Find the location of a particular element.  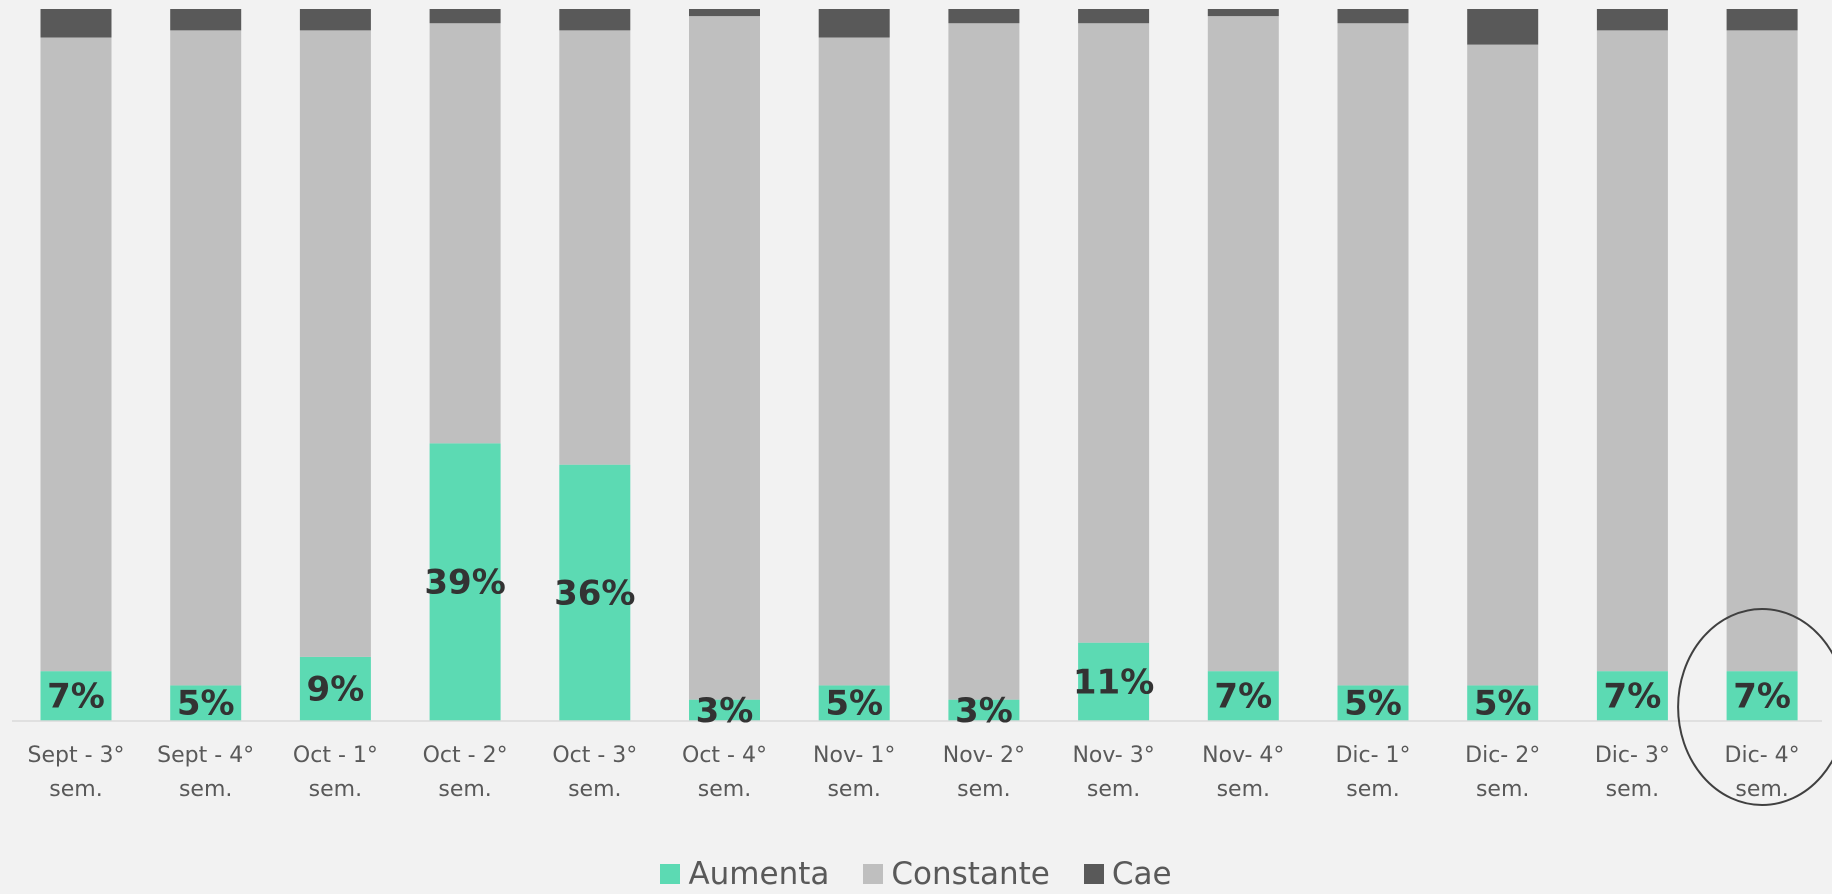

x-tick-label: Dic- 4° sem. is located at coordinates (1762, 772).